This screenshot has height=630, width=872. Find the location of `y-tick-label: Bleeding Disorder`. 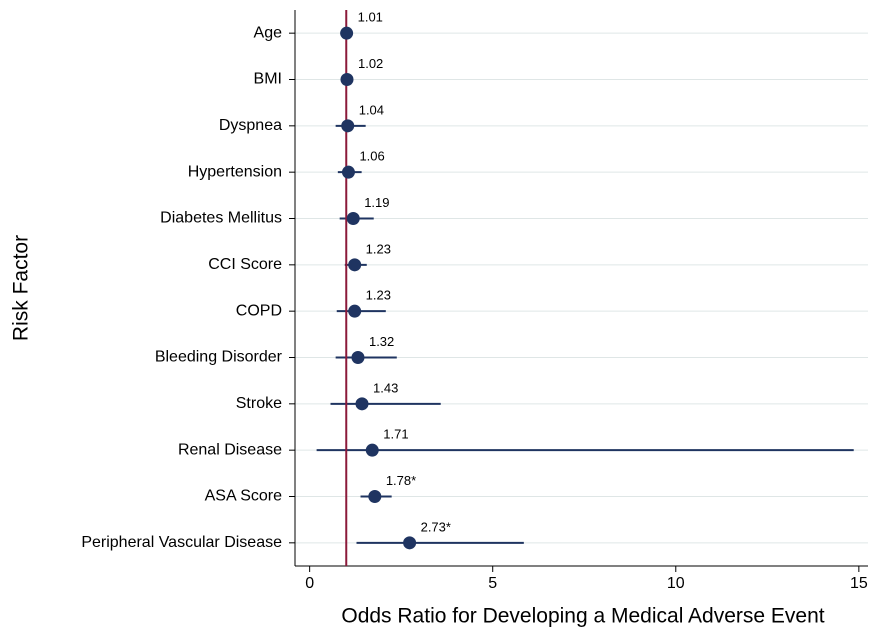

y-tick-label: Bleeding Disorder is located at coordinates (219, 357).